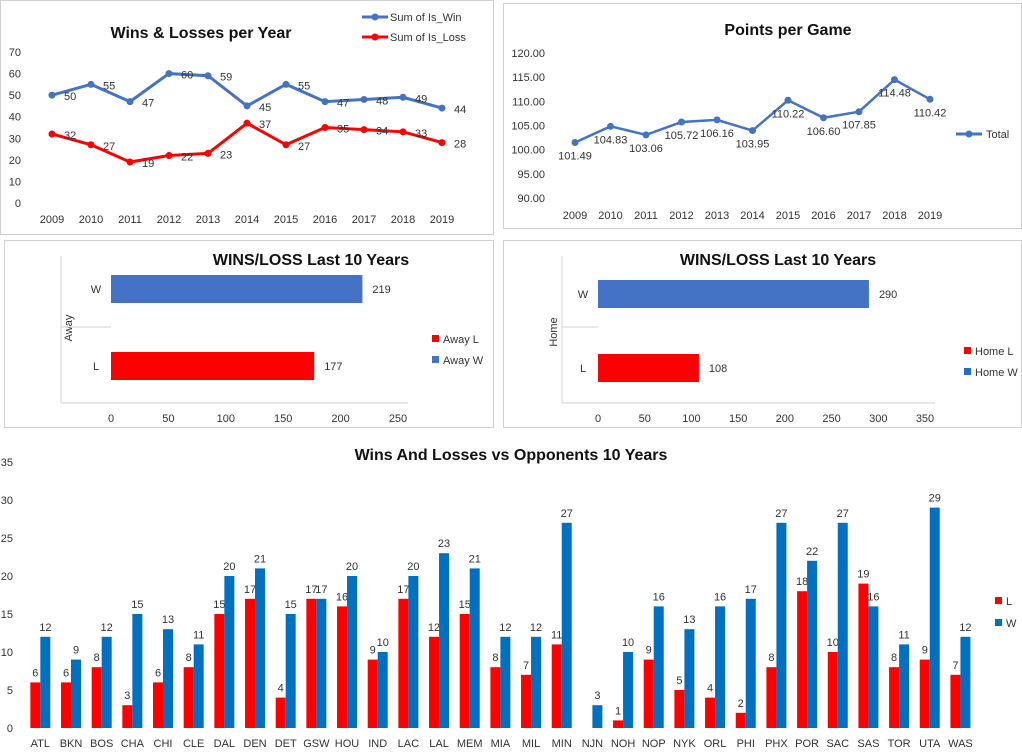 This screenshot has height=756, width=1022. I want to click on data-label: 21, so click(260, 559).